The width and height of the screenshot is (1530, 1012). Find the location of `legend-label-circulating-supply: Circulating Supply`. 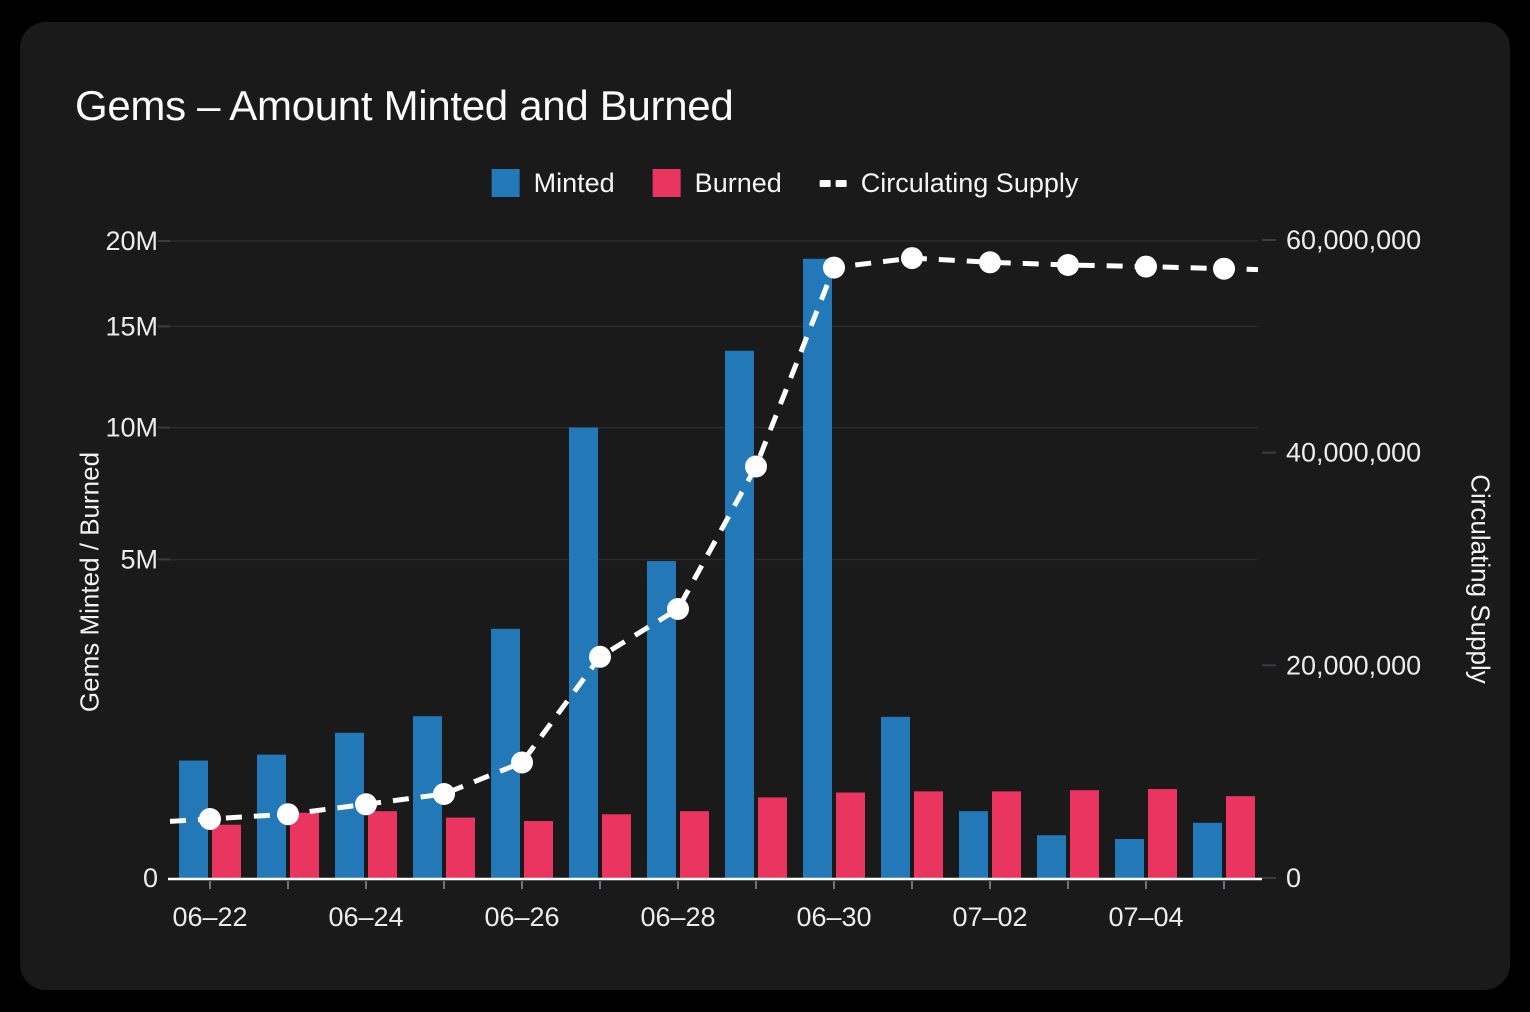

legend-label-circulating-supply: Circulating Supply is located at coordinates (969, 182).